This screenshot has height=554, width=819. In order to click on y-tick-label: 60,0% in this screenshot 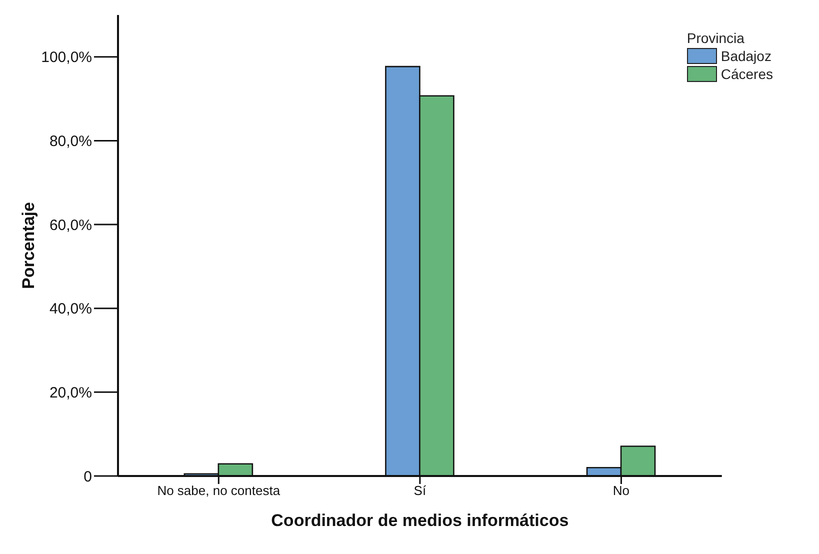, I will do `click(70, 225)`.